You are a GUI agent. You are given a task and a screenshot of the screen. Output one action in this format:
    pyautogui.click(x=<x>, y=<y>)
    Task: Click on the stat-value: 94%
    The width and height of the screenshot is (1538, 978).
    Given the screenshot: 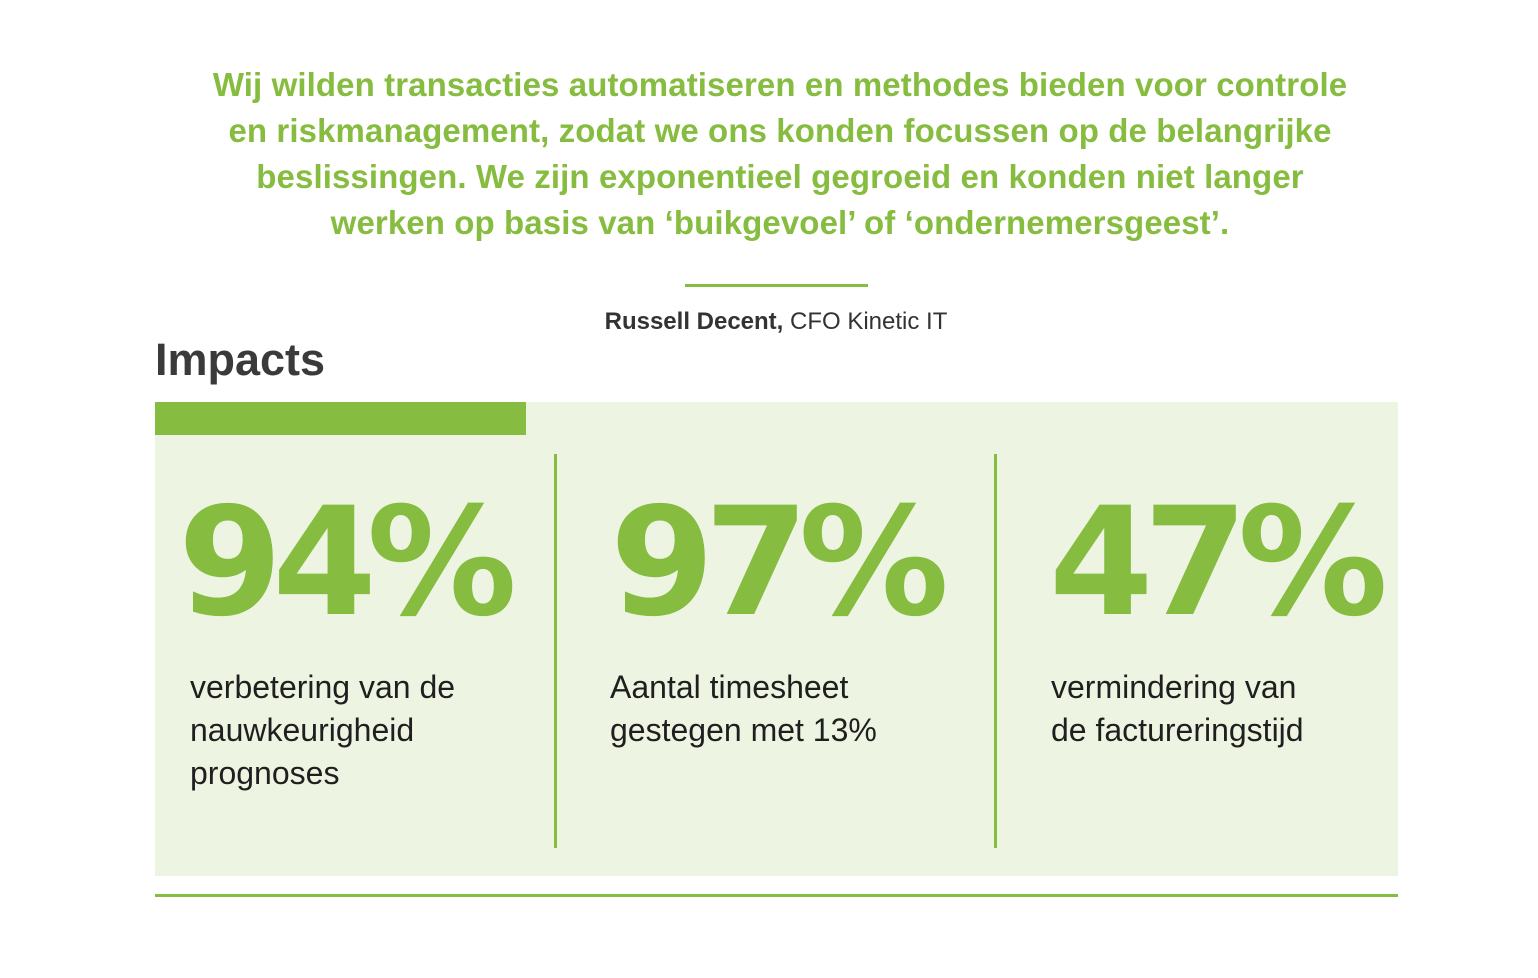 What is the action you would take?
    pyautogui.click(x=347, y=563)
    